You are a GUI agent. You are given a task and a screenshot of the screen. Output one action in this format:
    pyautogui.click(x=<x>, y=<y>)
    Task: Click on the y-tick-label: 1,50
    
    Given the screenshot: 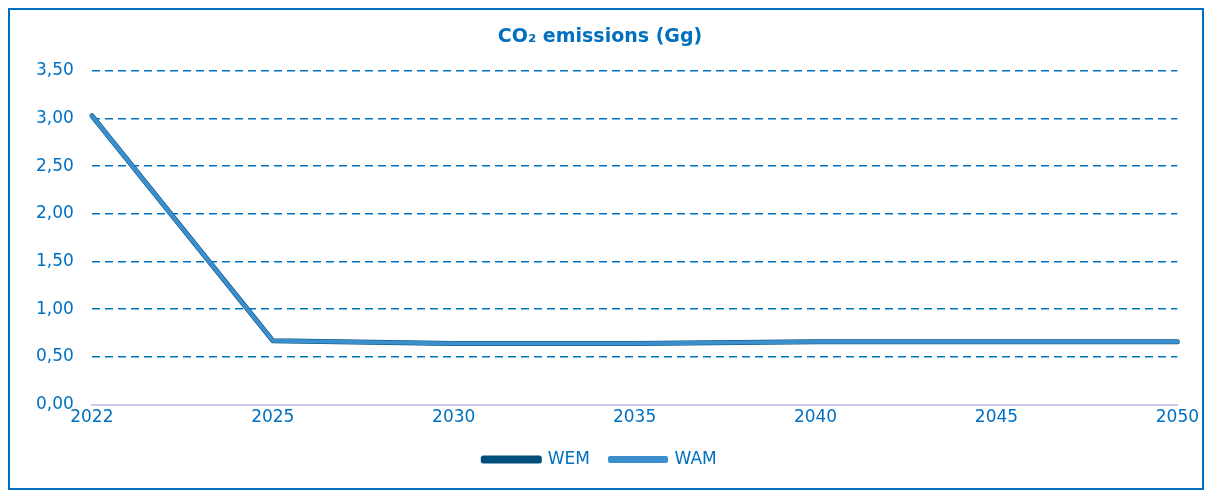 What is the action you would take?
    pyautogui.click(x=54, y=259)
    